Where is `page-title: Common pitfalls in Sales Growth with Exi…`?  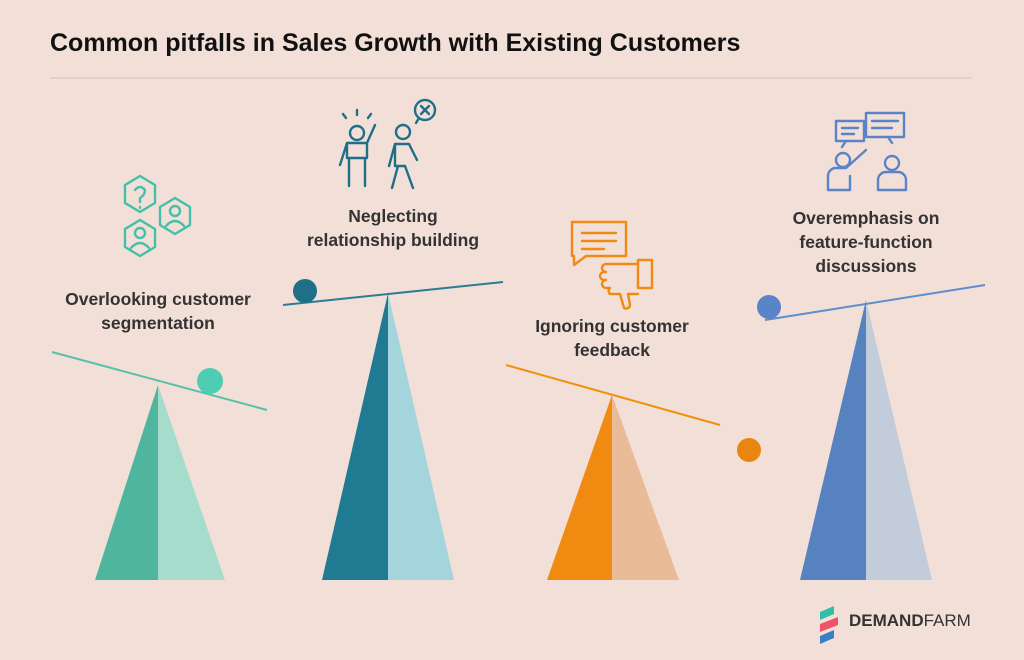
page-title: Common pitfalls in Sales Growth with Exi… is located at coordinates (395, 43).